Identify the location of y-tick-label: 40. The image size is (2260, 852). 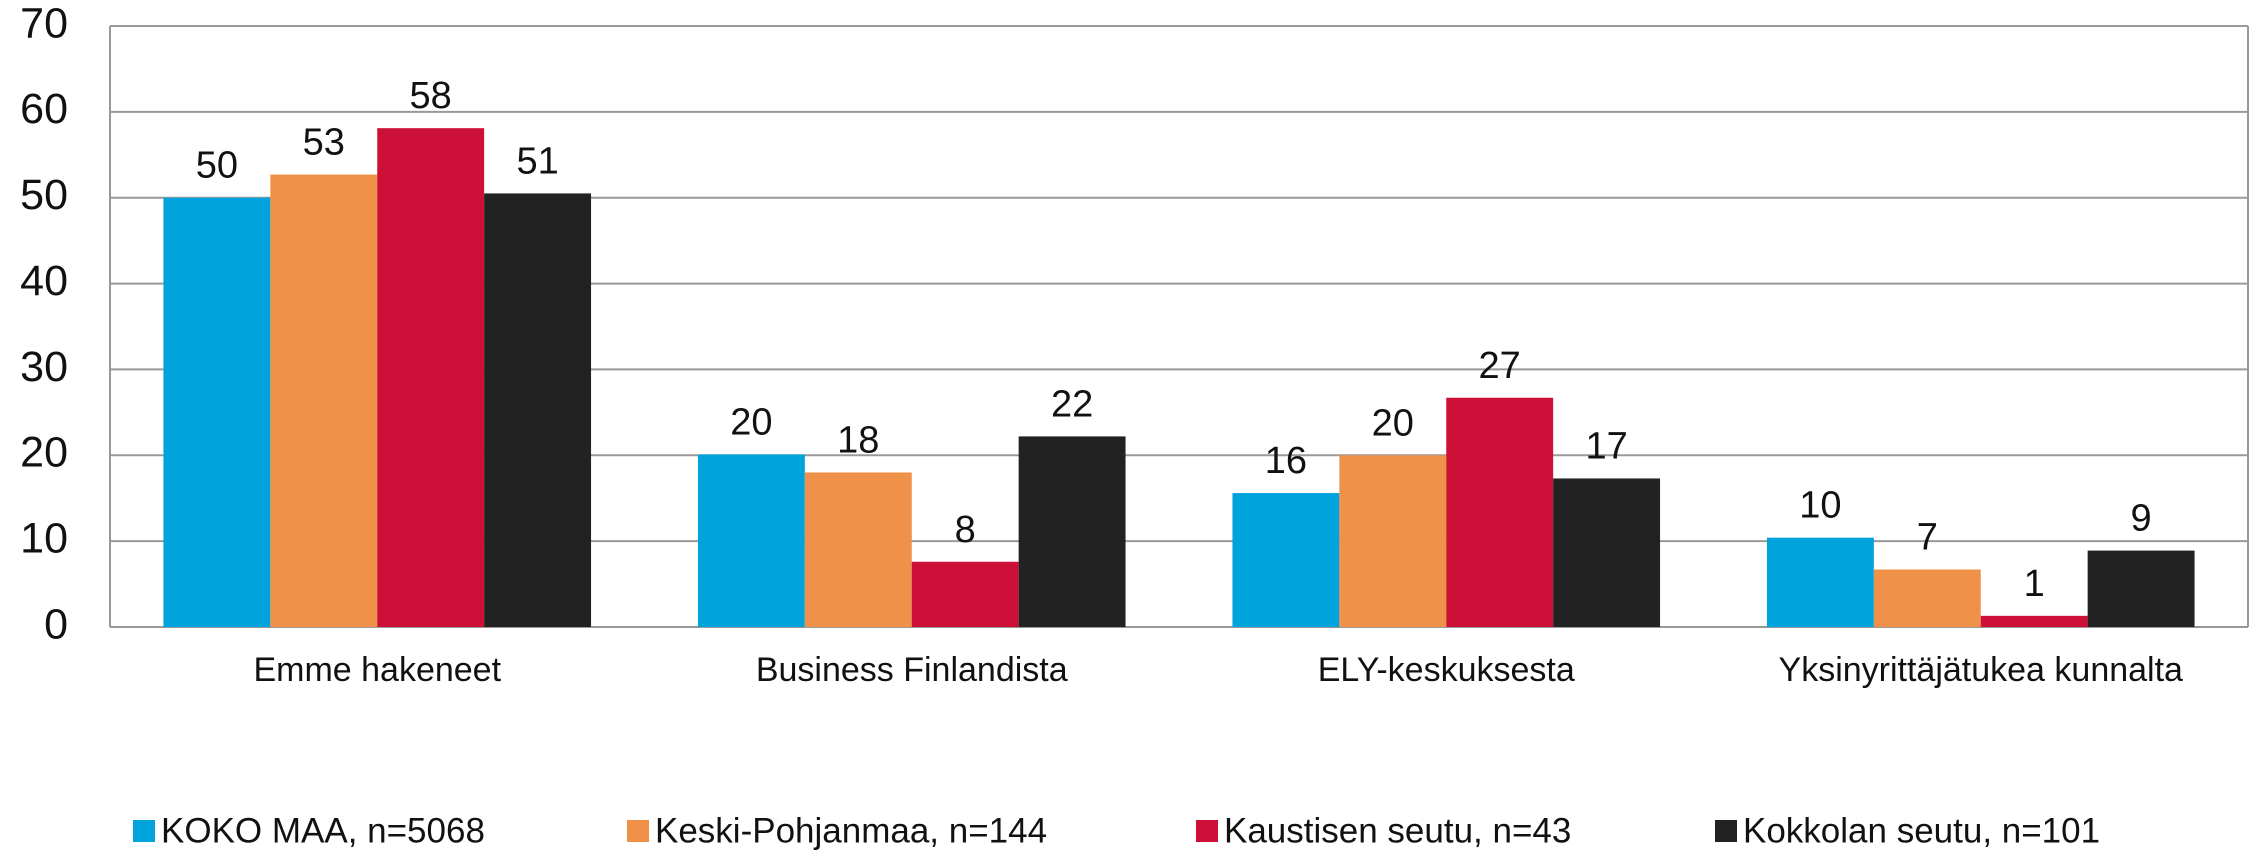
(44, 281).